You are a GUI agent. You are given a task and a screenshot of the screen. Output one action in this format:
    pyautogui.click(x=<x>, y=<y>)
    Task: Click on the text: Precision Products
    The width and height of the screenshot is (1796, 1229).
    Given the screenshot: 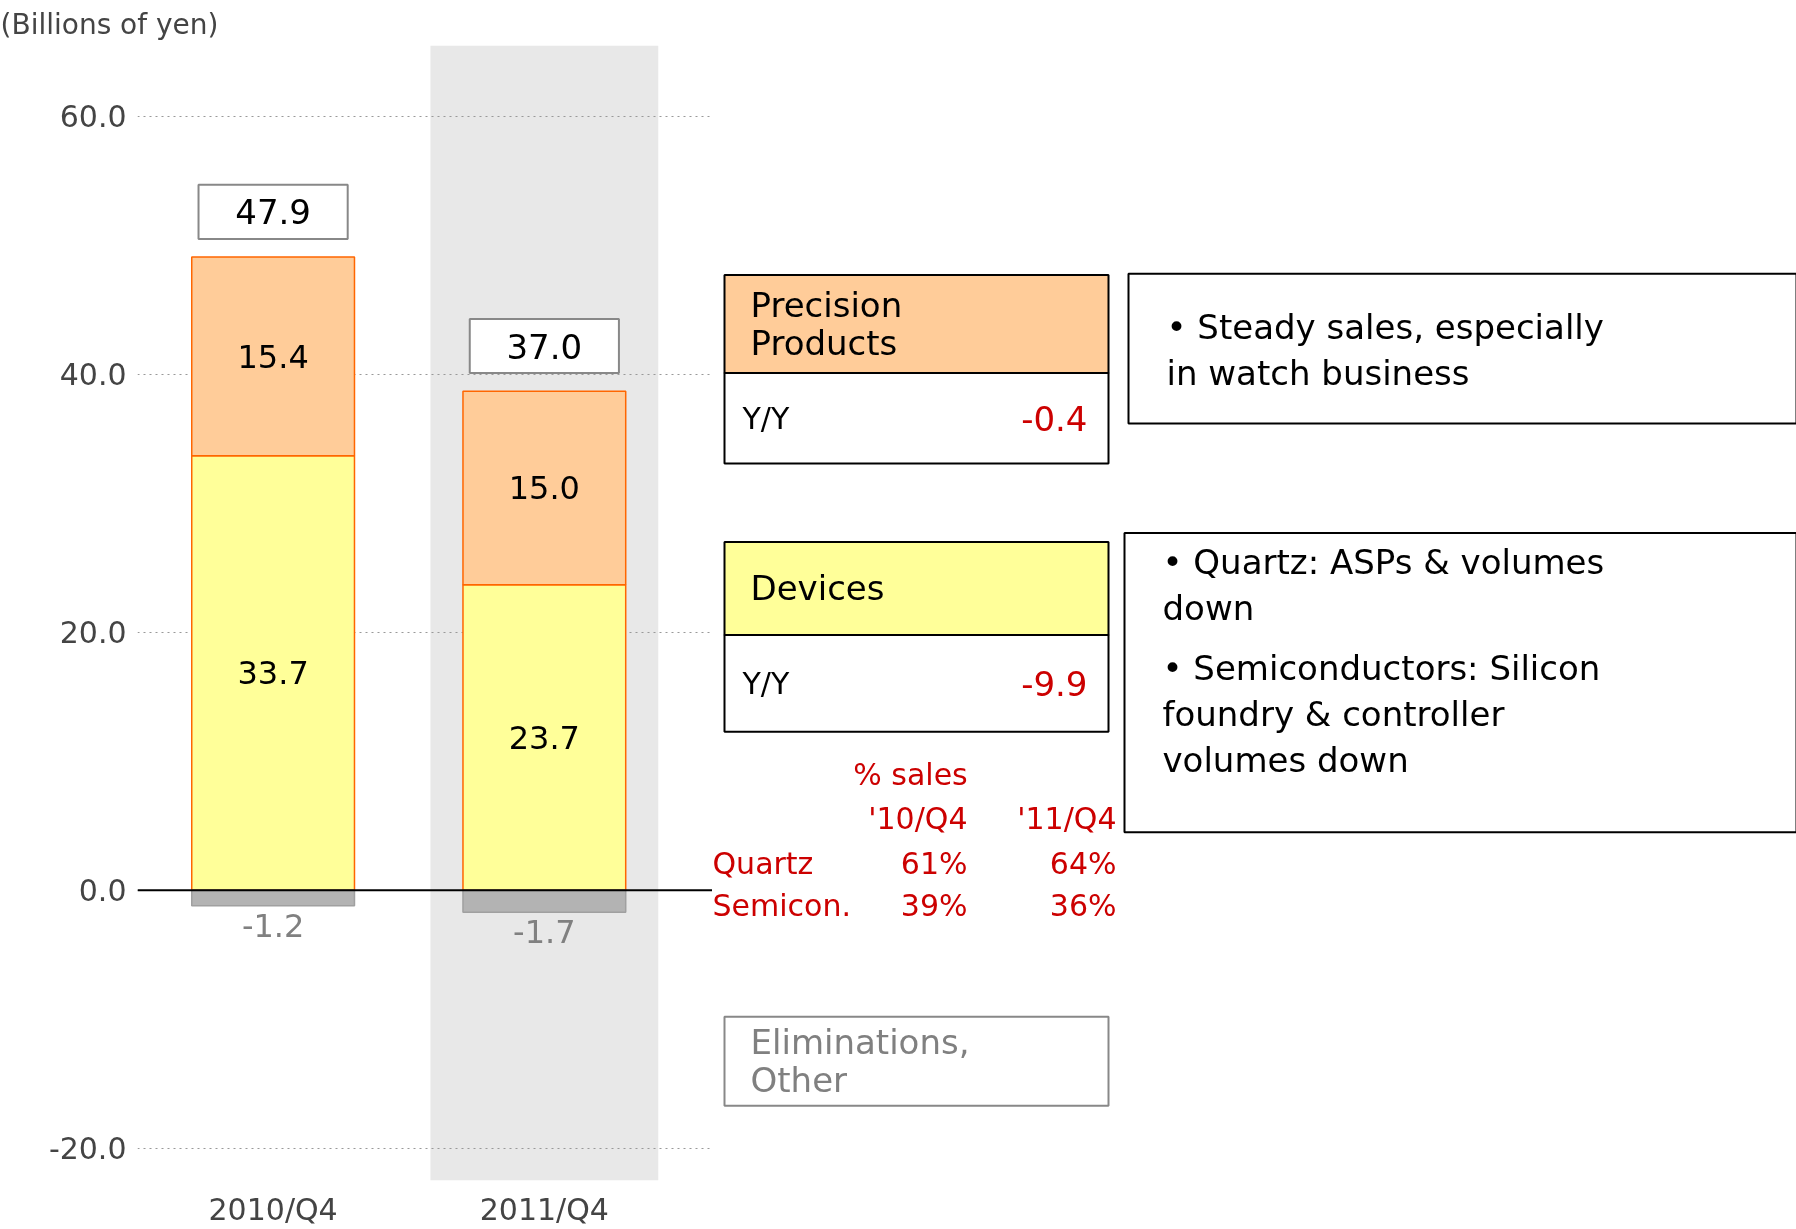 What is the action you would take?
    pyautogui.click(x=826, y=324)
    